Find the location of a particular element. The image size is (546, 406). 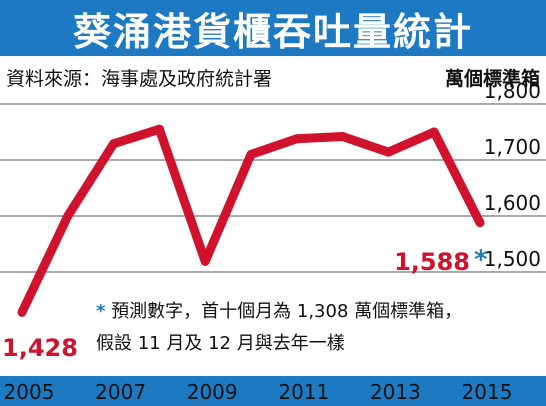

y-tick-label: 1,500 is located at coordinates (512, 259).